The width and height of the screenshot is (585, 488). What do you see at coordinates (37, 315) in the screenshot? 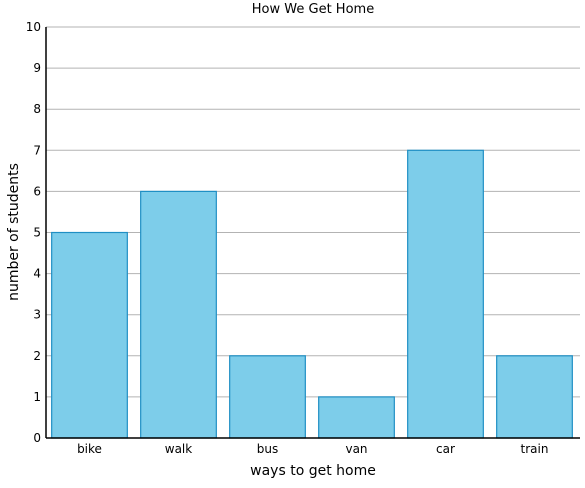
I see `y-tick-label: 3` at bounding box center [37, 315].